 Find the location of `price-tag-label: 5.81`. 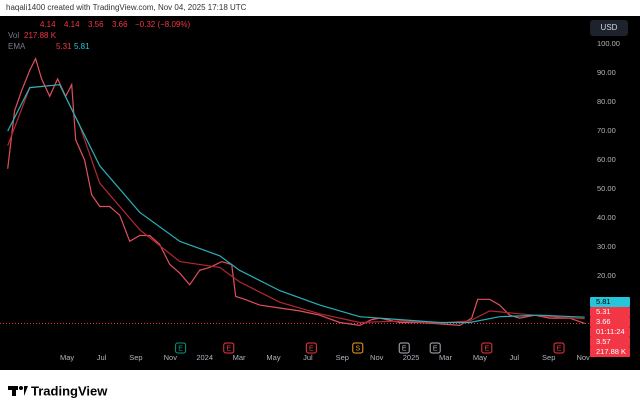

price-tag-label: 5.81 is located at coordinates (603, 301).